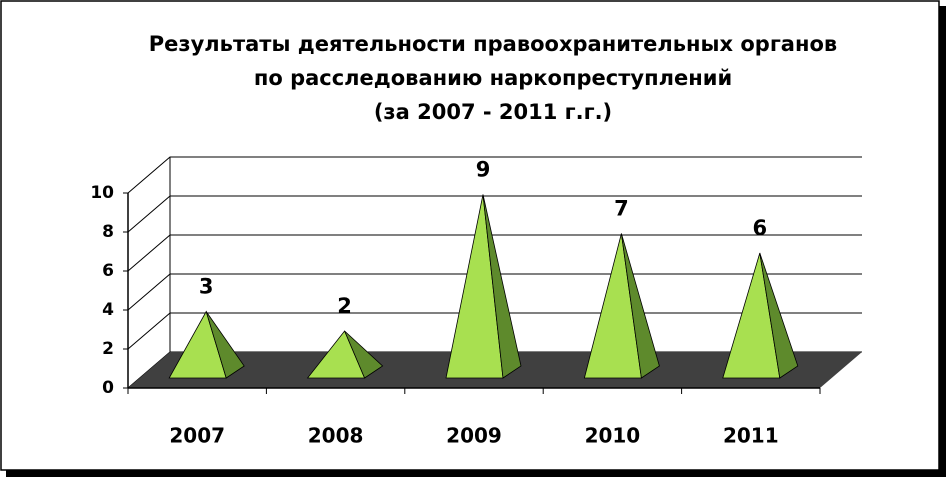 This screenshot has height=479, width=948. Describe the element at coordinates (197, 436) in the screenshot. I see `x-tick-label: 2007` at that location.